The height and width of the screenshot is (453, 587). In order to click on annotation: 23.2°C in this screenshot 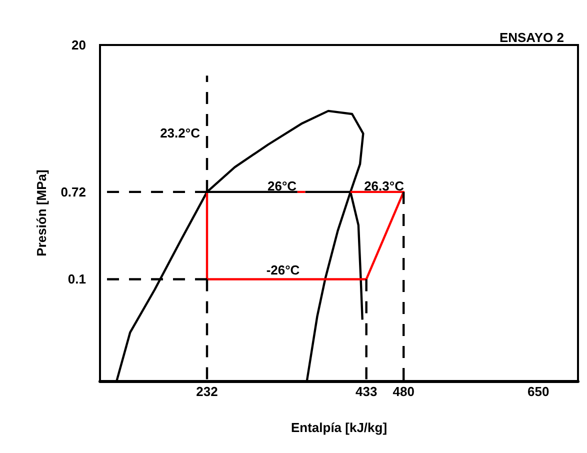, I will do `click(180, 133)`.